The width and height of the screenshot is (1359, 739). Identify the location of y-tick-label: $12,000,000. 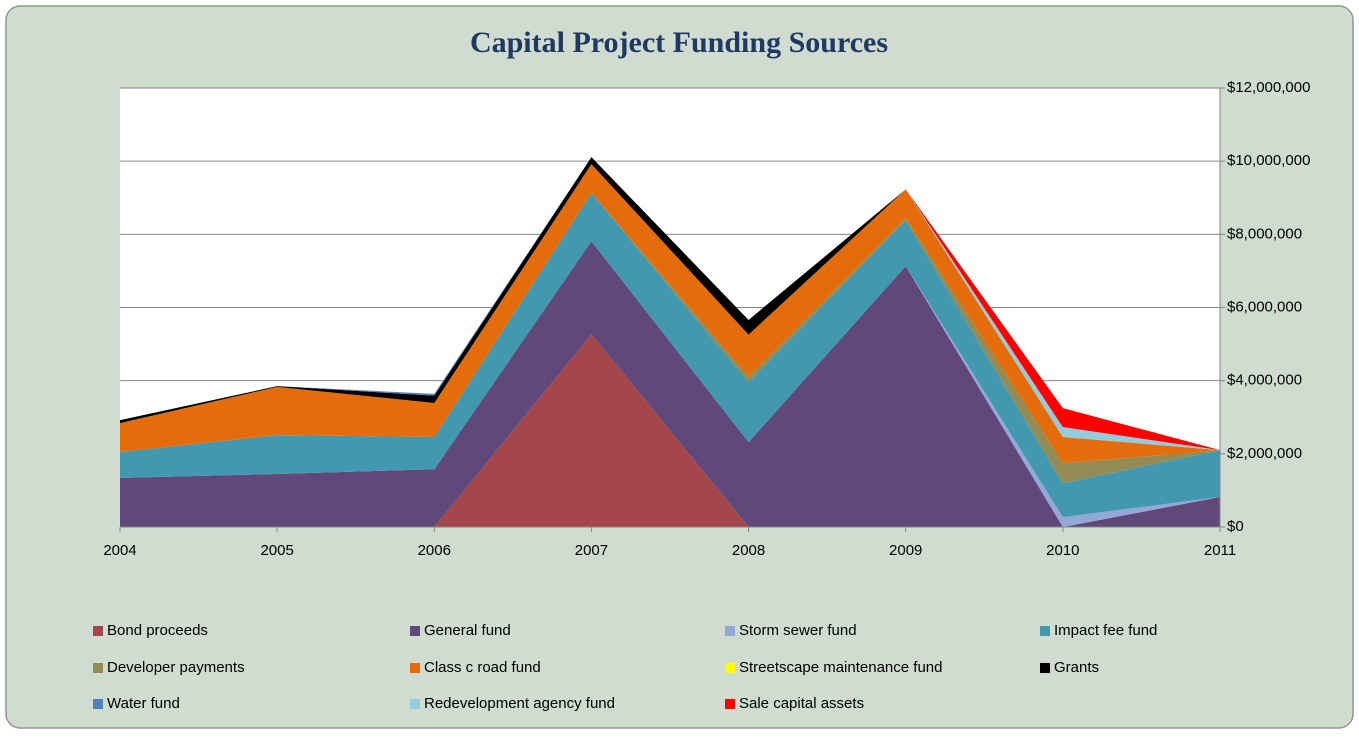
(1268, 87).